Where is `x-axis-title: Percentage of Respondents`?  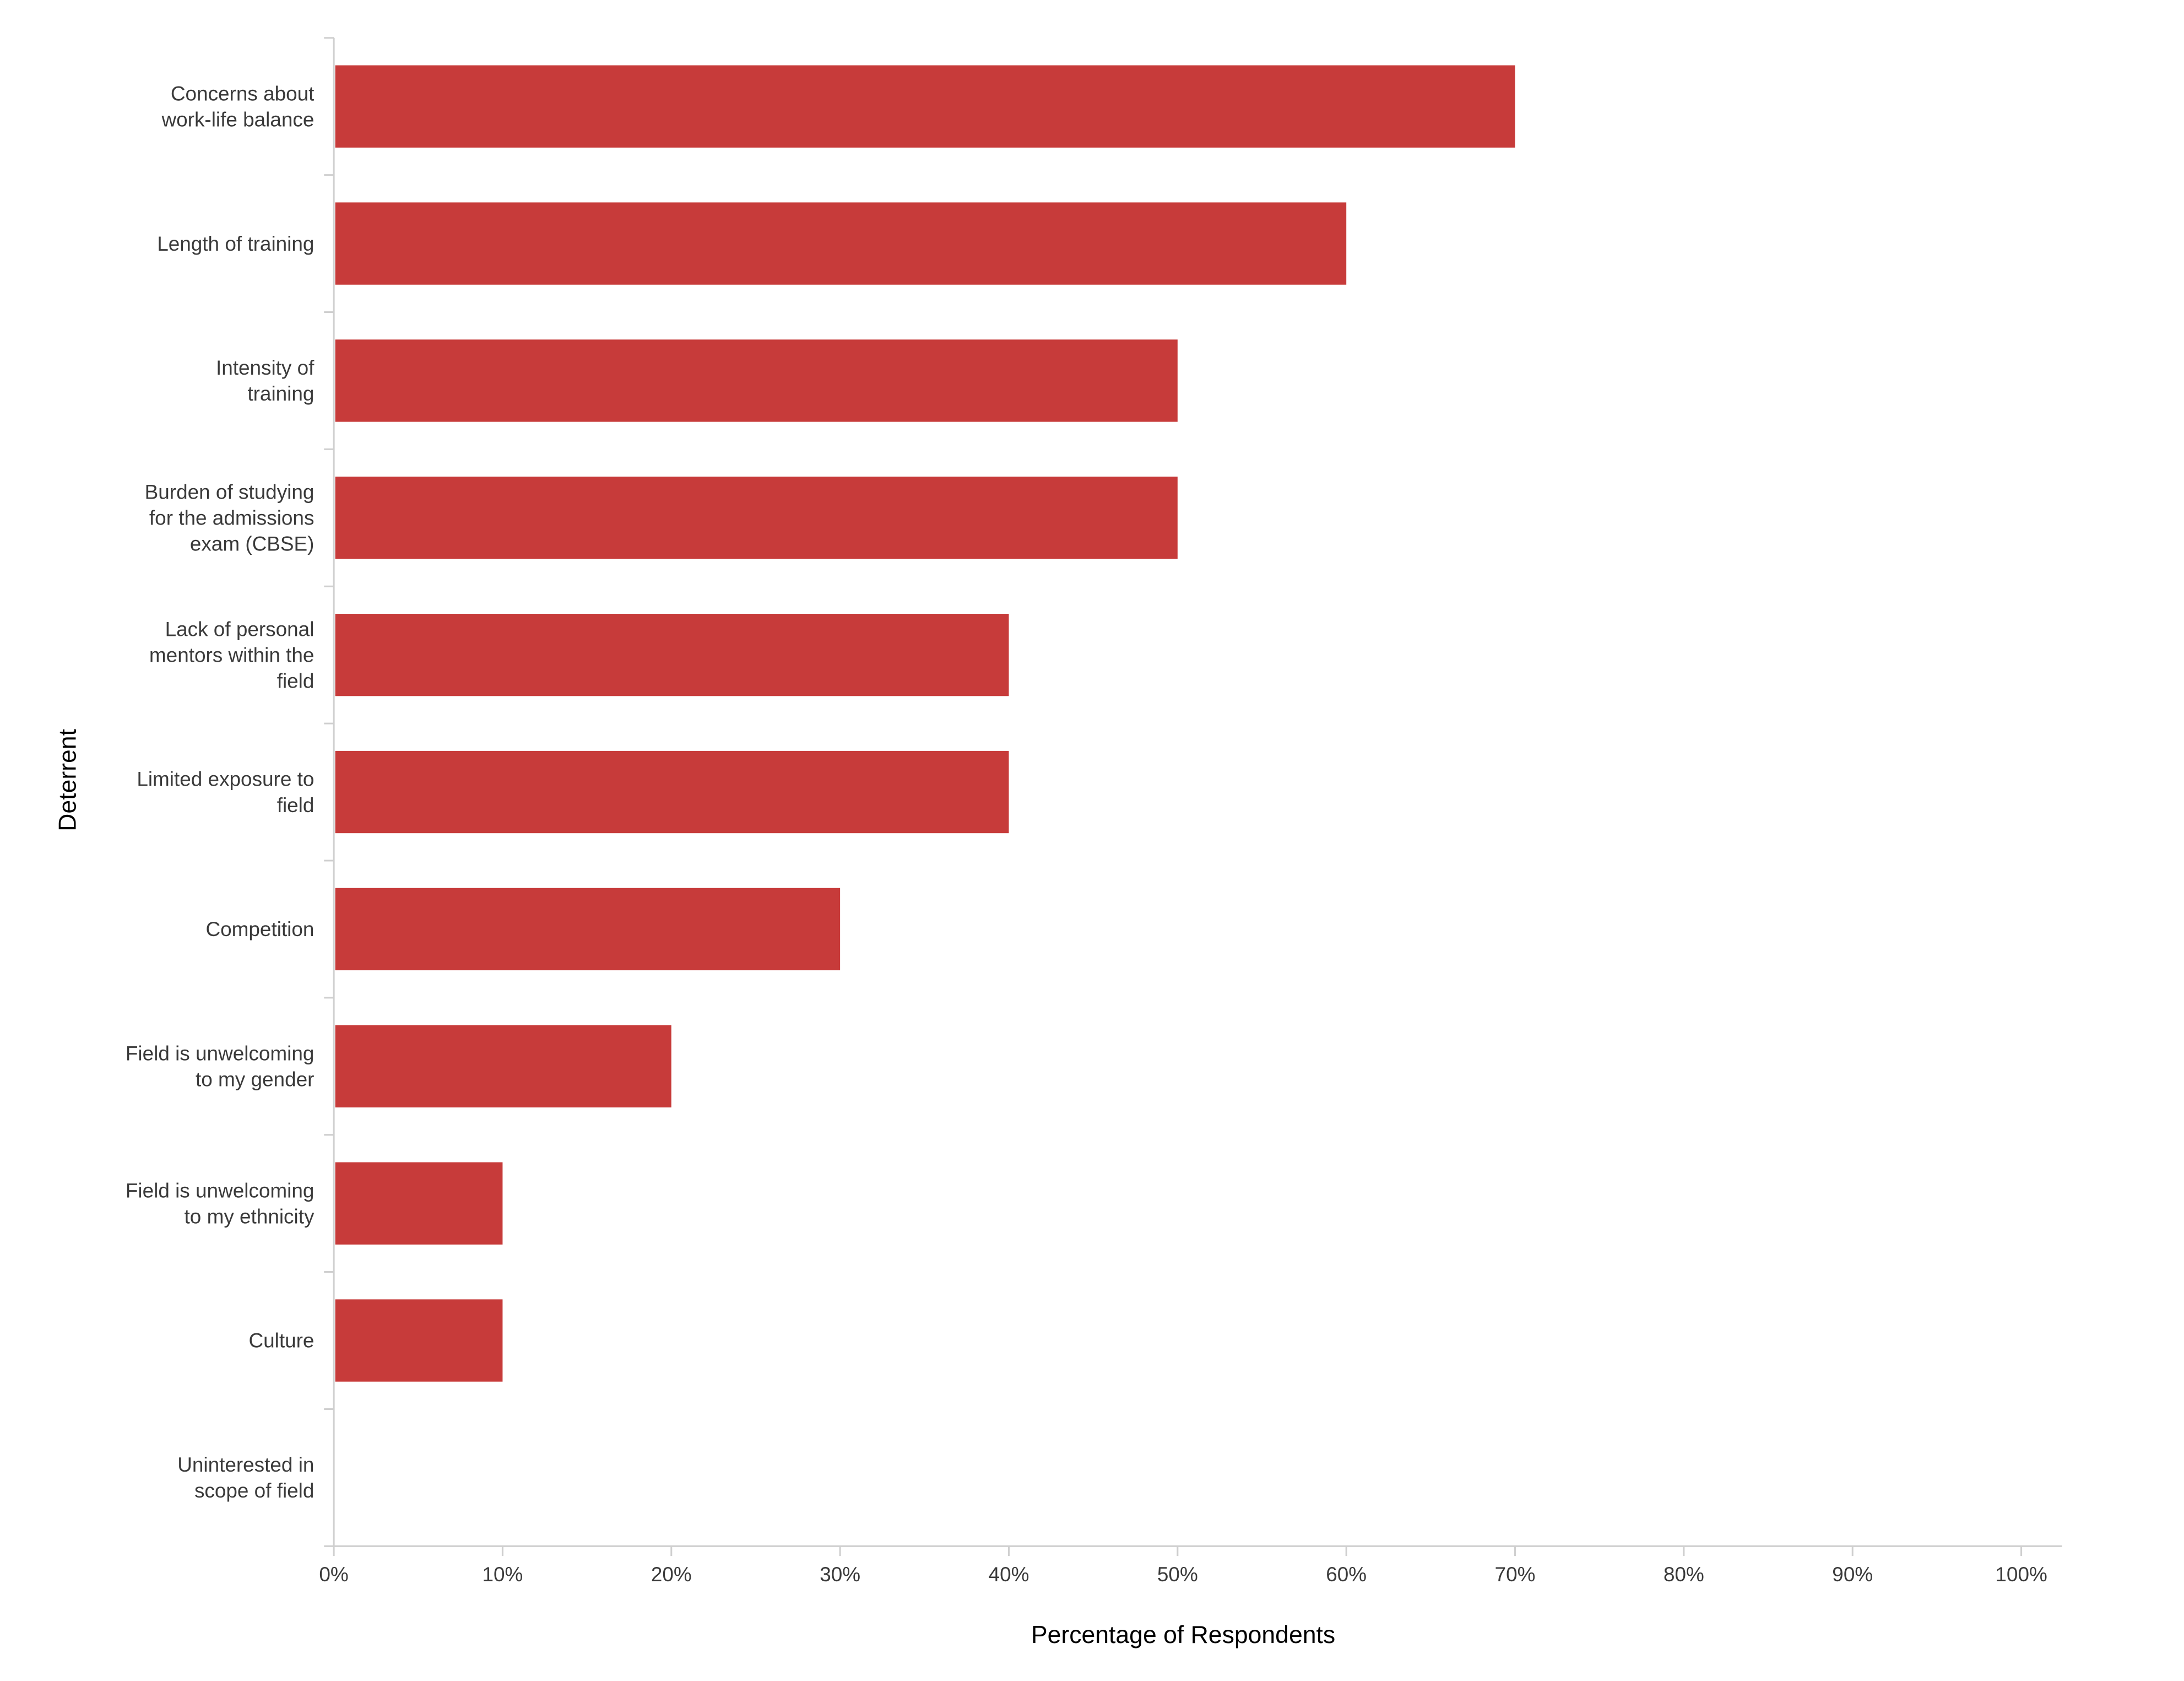 x-axis-title: Percentage of Respondents is located at coordinates (1183, 1634).